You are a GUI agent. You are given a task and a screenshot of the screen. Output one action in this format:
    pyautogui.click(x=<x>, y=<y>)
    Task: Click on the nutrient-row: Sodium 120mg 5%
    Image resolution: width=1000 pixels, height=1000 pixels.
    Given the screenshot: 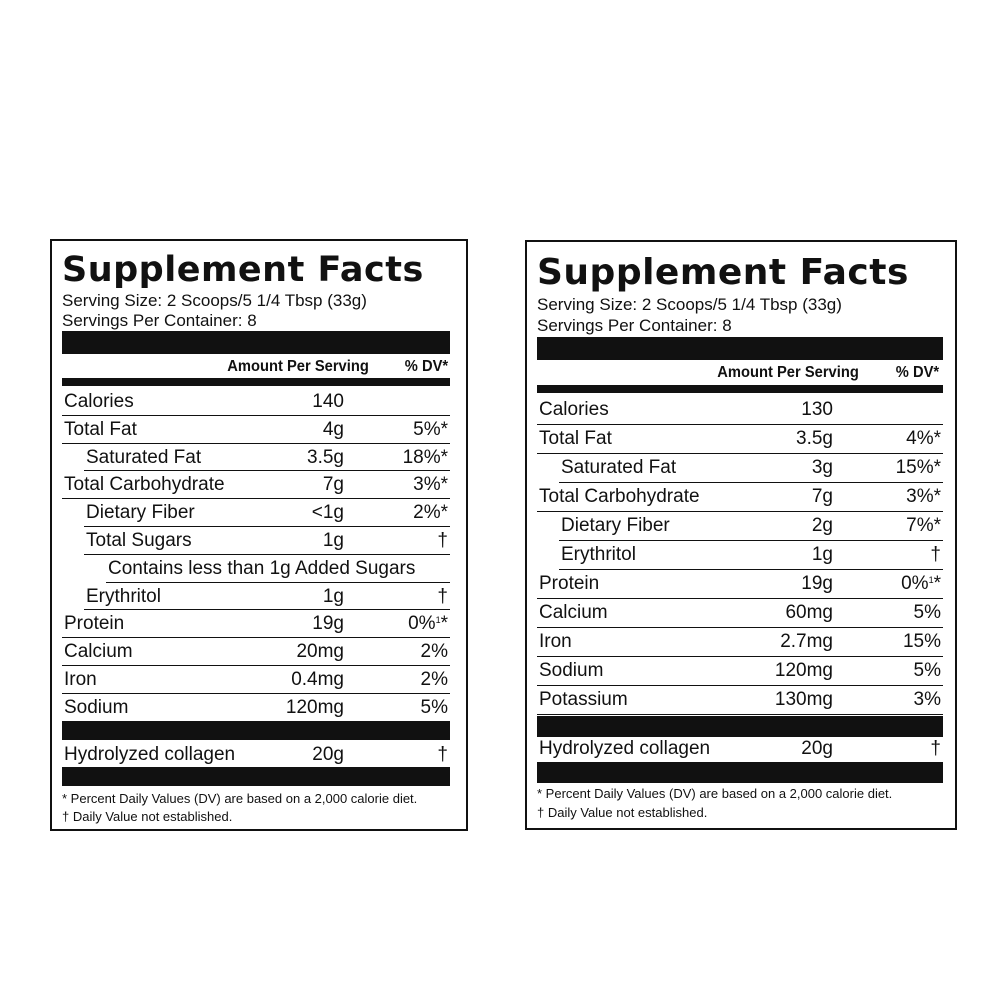 What is the action you would take?
    pyautogui.click(x=740, y=670)
    